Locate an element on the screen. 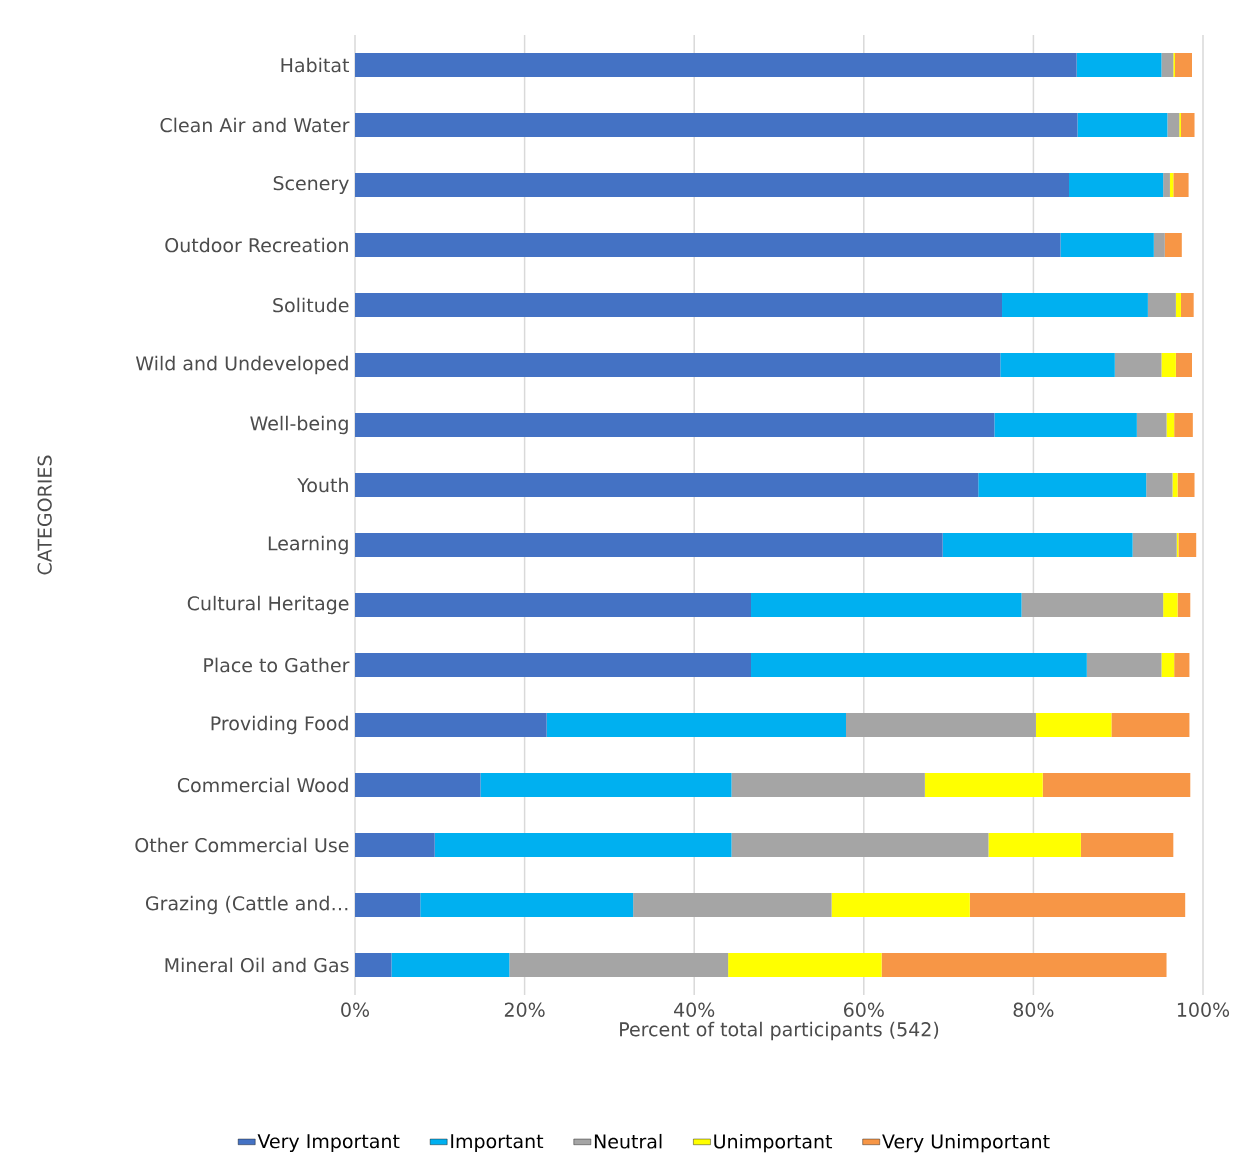 This screenshot has width=1250, height=1175. y-tick-label: Learning is located at coordinates (308, 545).